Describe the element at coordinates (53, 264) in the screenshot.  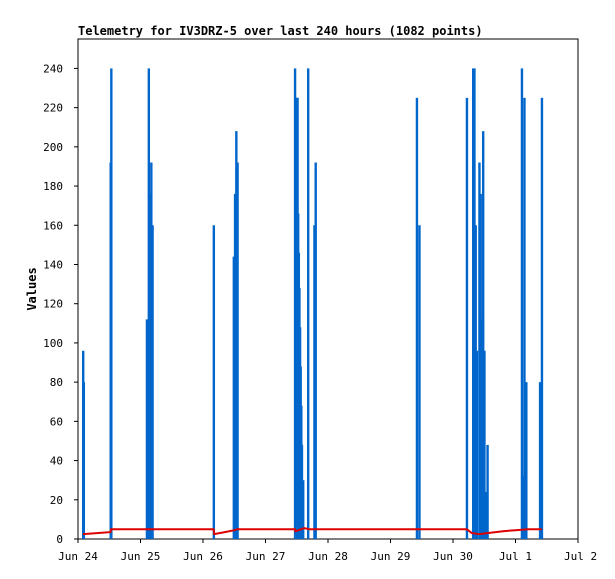
I see `y-tick-label: 140` at that location.